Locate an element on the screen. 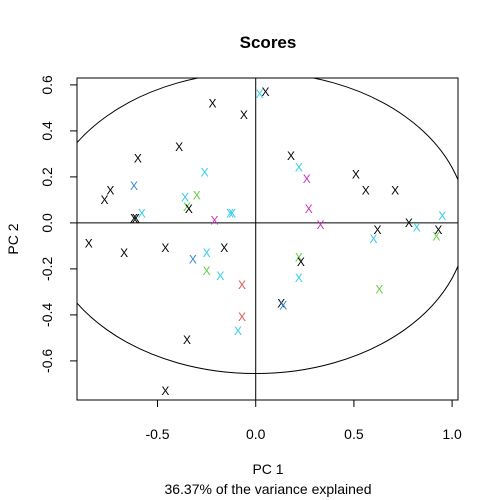 The height and width of the screenshot is (500, 500). y-tick-label: -0.6 is located at coordinates (47, 361).